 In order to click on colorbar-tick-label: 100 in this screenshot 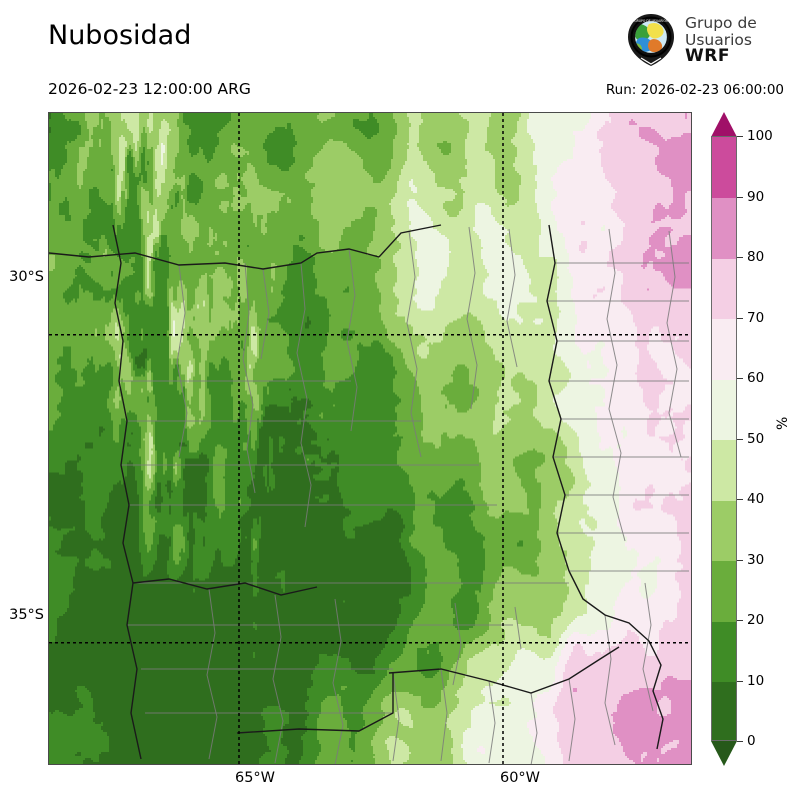, I will do `click(760, 136)`.